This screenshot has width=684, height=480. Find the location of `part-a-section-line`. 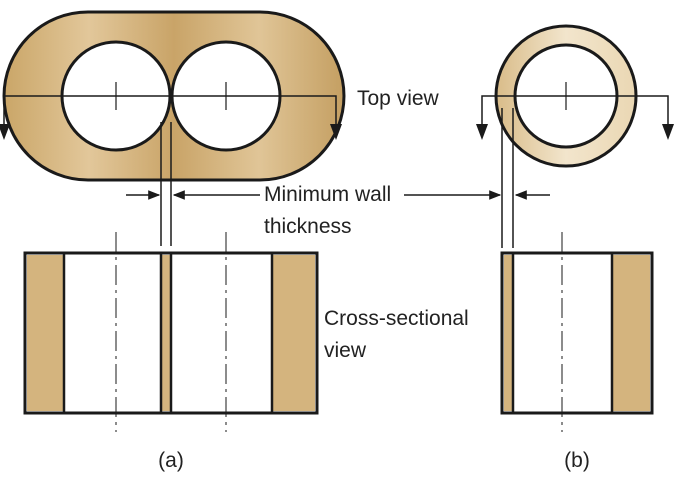

part-a-section-line is located at coordinates (170, 112).